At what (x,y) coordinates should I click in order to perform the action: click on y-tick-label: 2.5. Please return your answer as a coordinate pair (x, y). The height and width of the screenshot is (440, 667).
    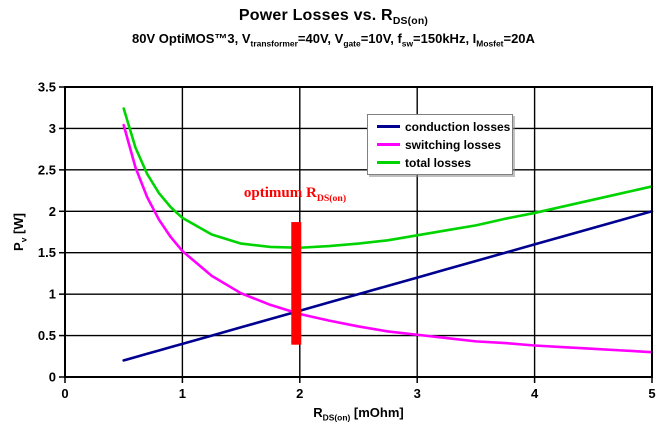
    Looking at the image, I should click on (47, 169).